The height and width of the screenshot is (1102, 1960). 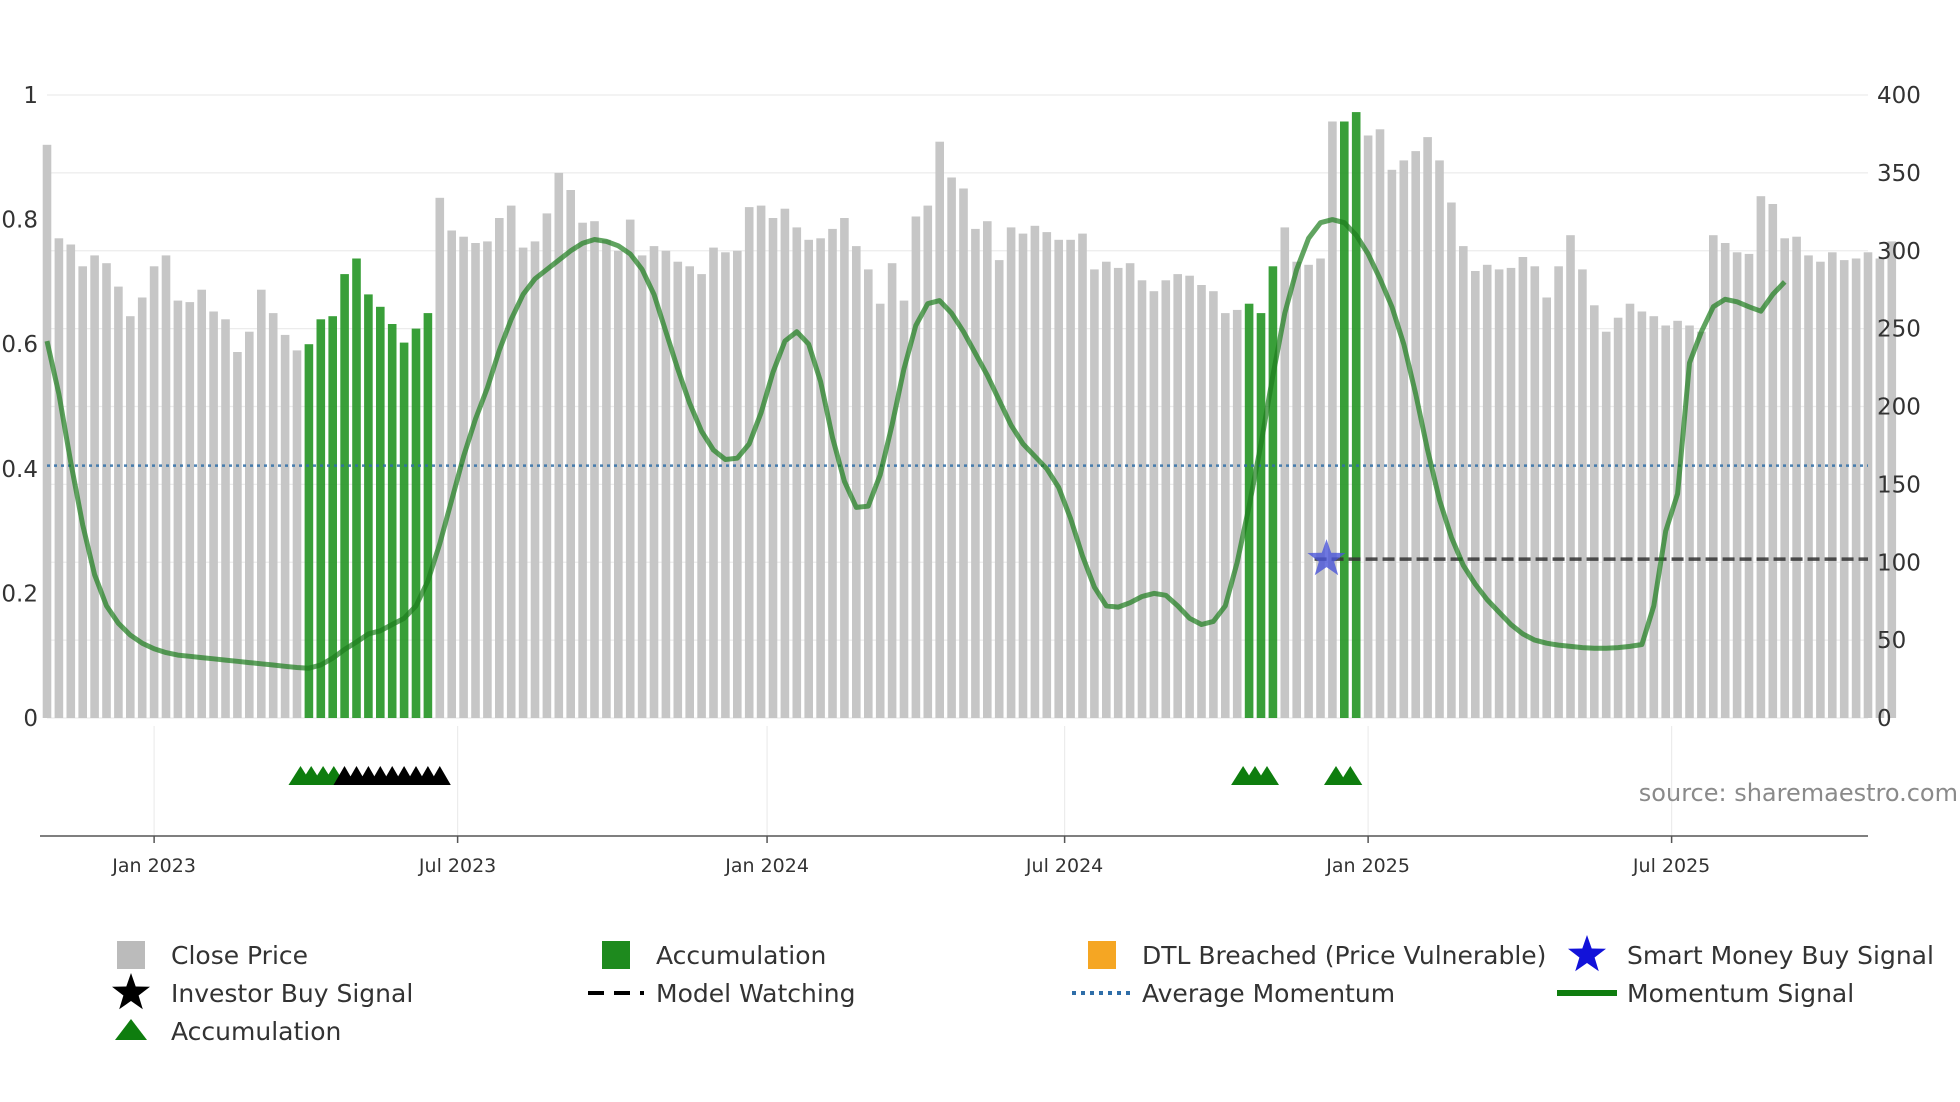 What do you see at coordinates (262, 991) in the screenshot?
I see `legend-item: Investor Buy Signal` at bounding box center [262, 991].